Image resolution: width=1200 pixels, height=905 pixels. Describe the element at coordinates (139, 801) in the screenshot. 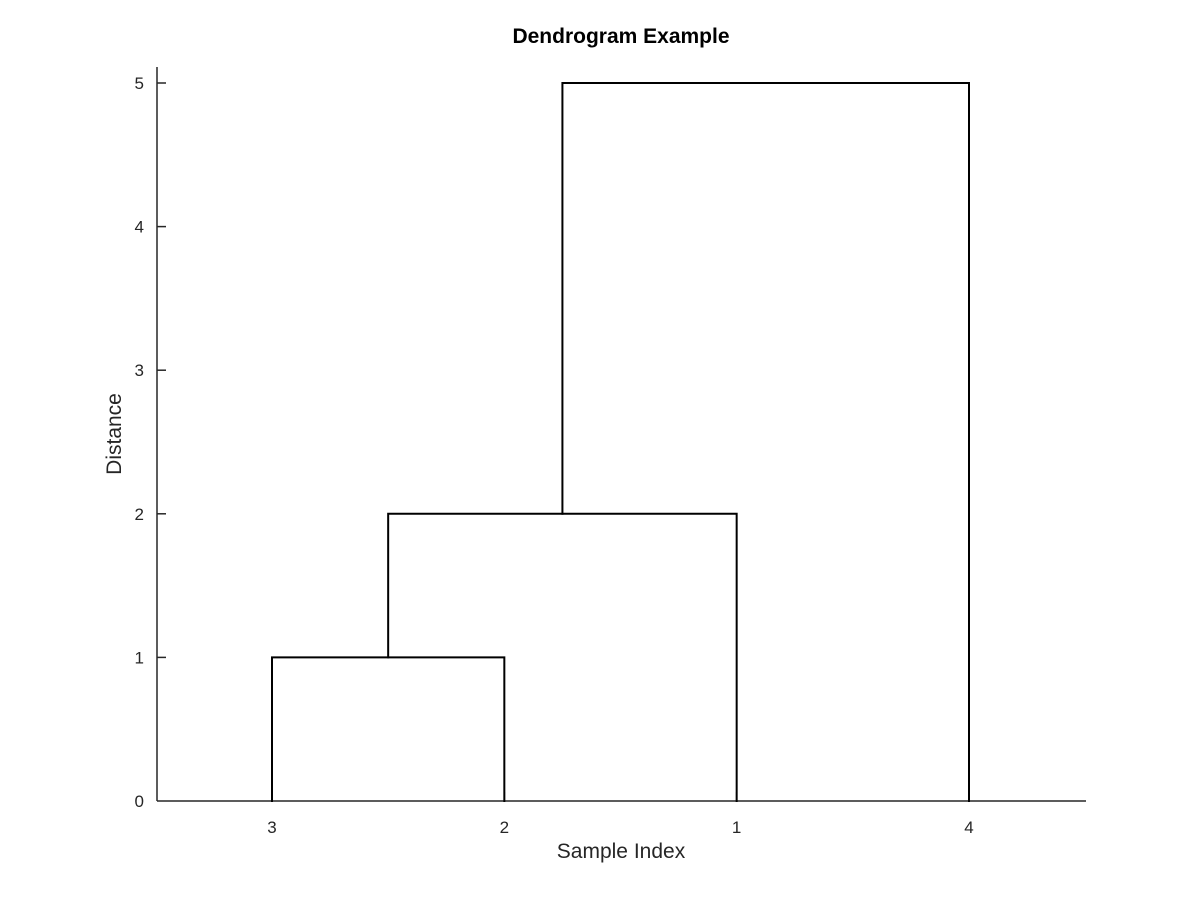

I see `y-tick-label: 0` at that location.